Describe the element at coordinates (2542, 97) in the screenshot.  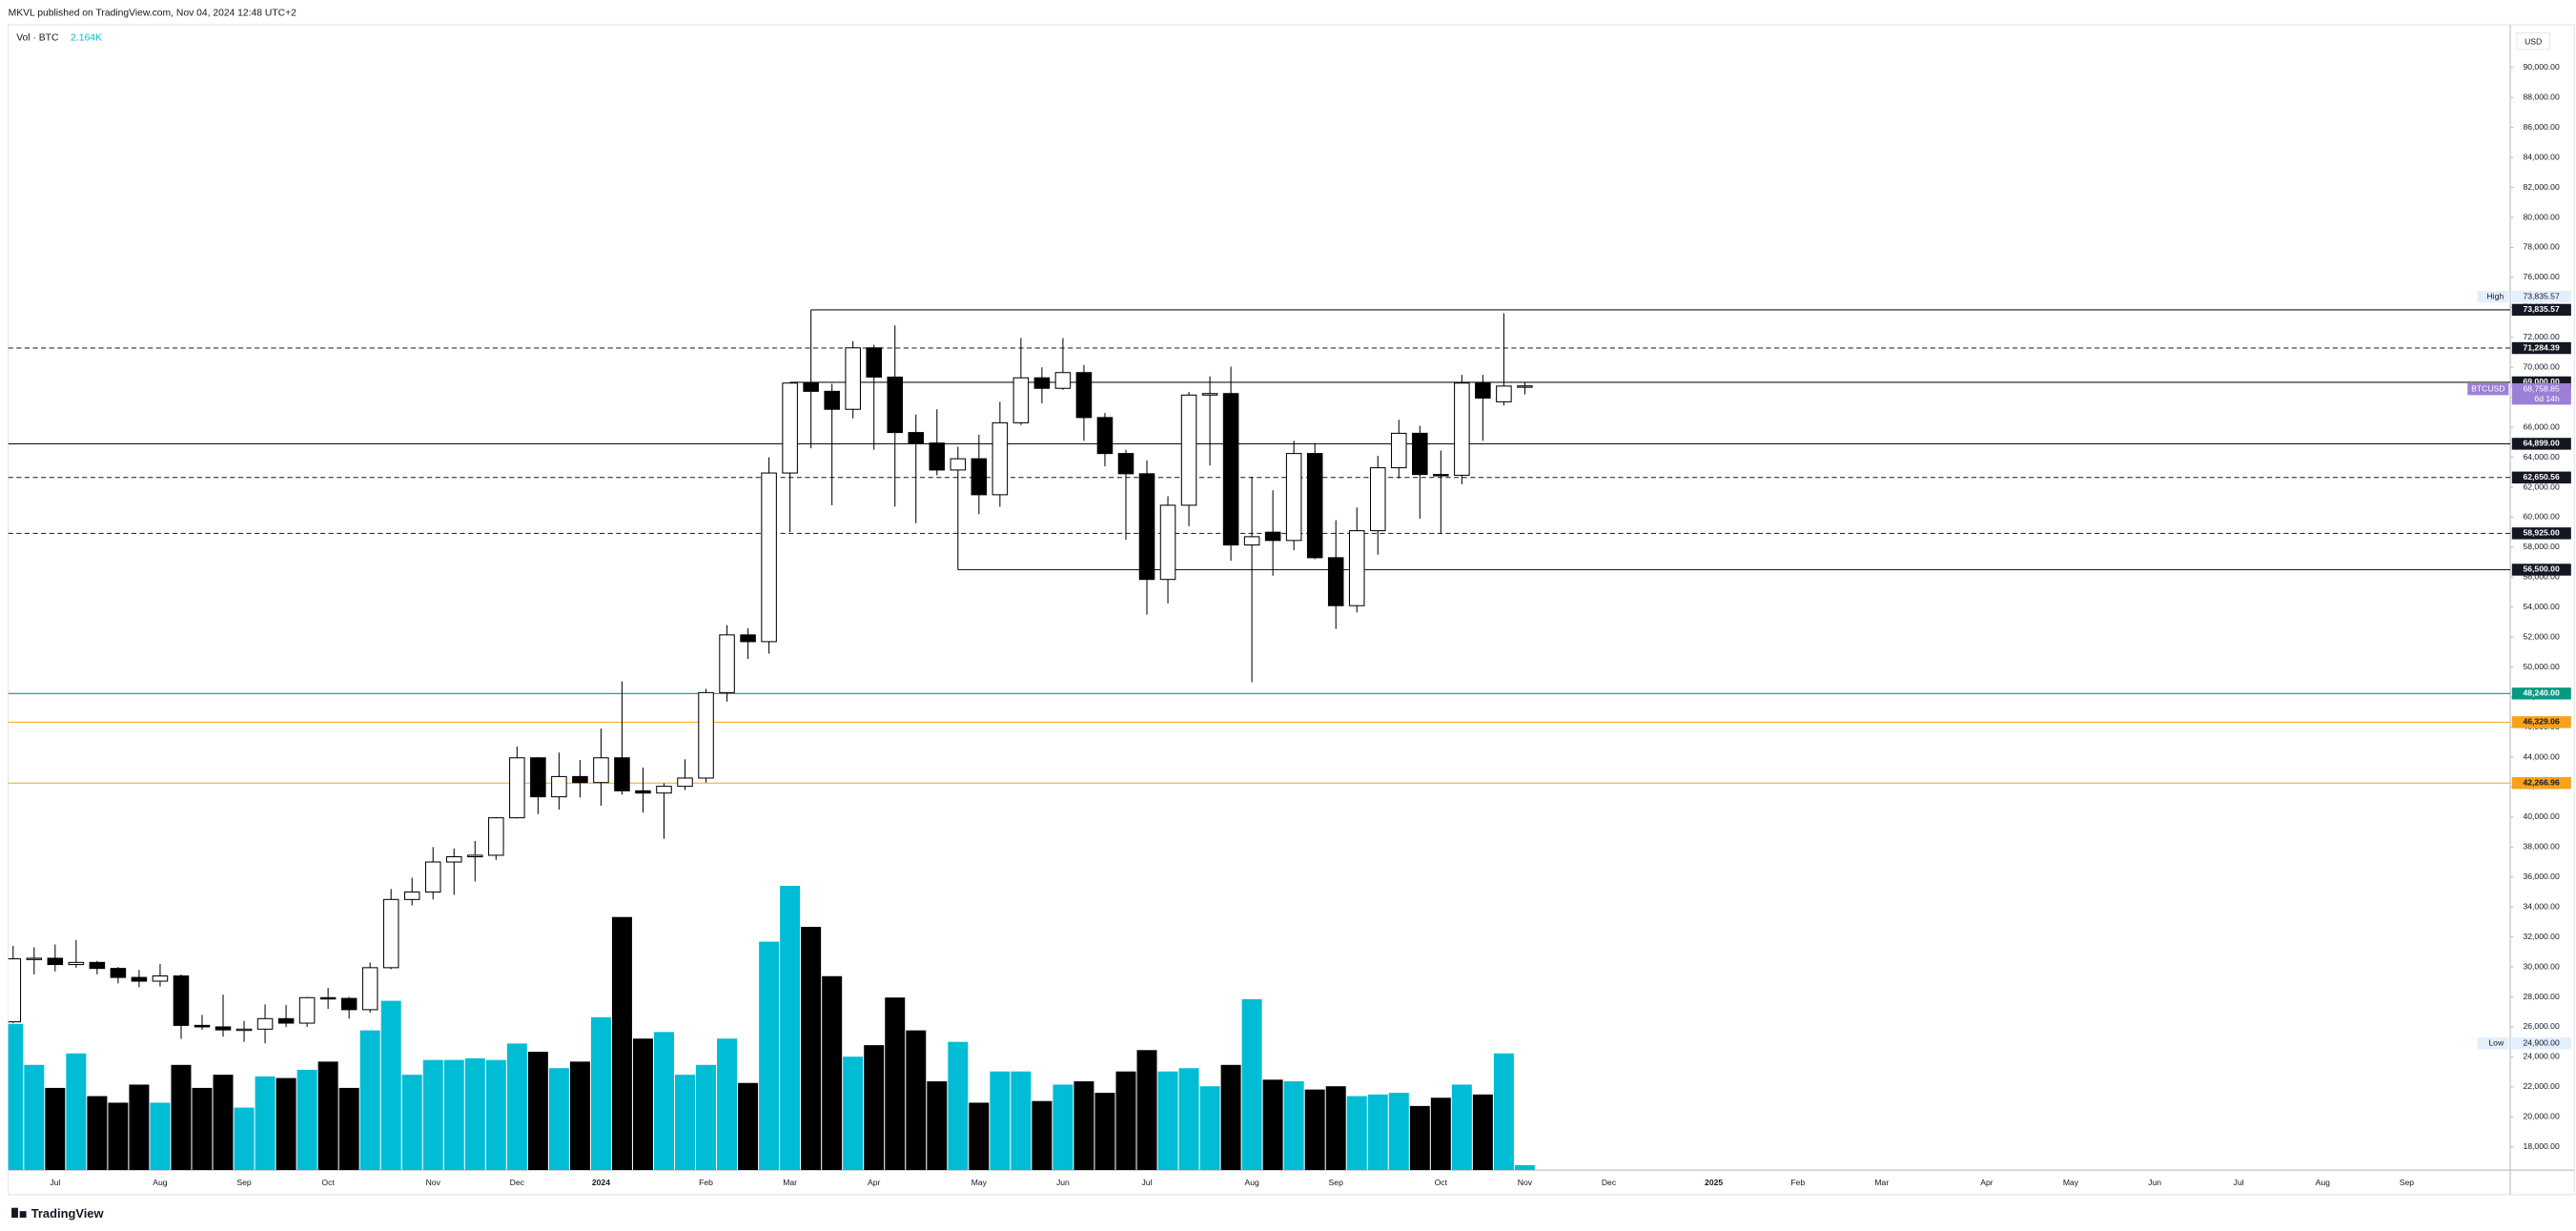
I see `y-tick-label: 88,000.00` at that location.